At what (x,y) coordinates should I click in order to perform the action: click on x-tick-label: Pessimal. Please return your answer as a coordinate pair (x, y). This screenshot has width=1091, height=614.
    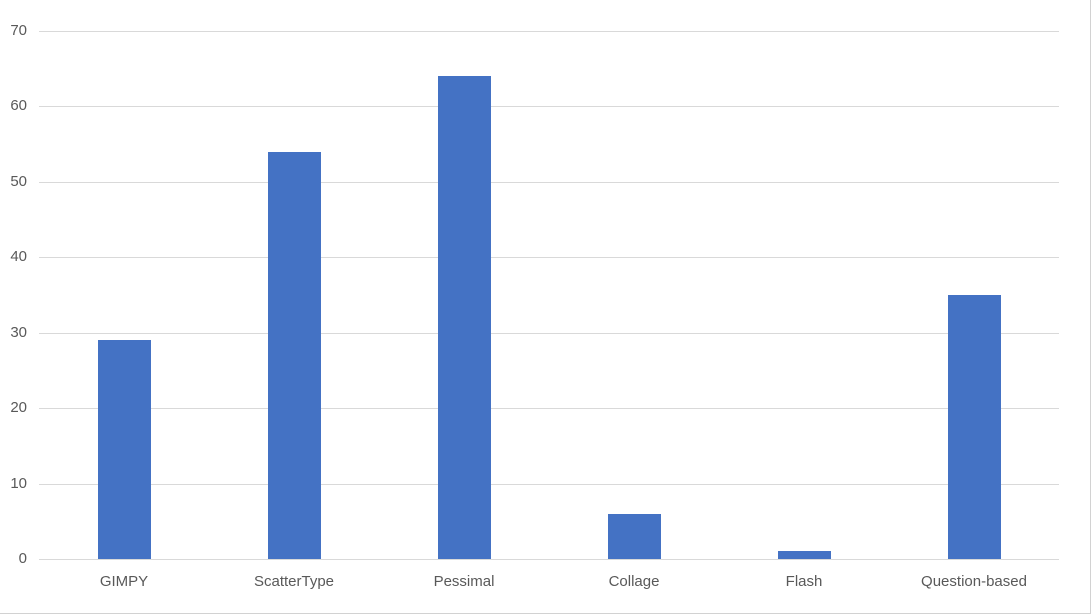
    Looking at the image, I should click on (464, 581).